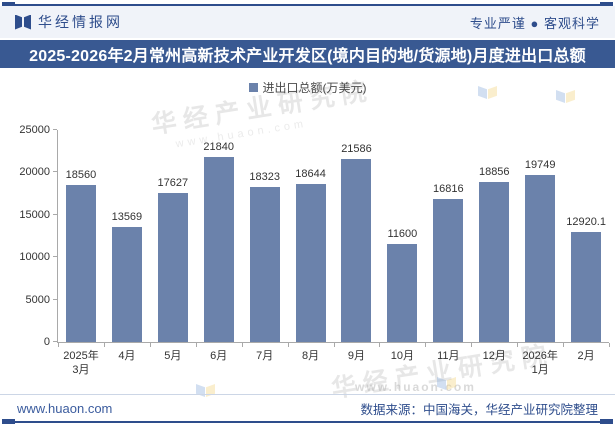 The width and height of the screenshot is (615, 427). What do you see at coordinates (265, 356) in the screenshot?
I see `x-axis-label: 7月` at bounding box center [265, 356].